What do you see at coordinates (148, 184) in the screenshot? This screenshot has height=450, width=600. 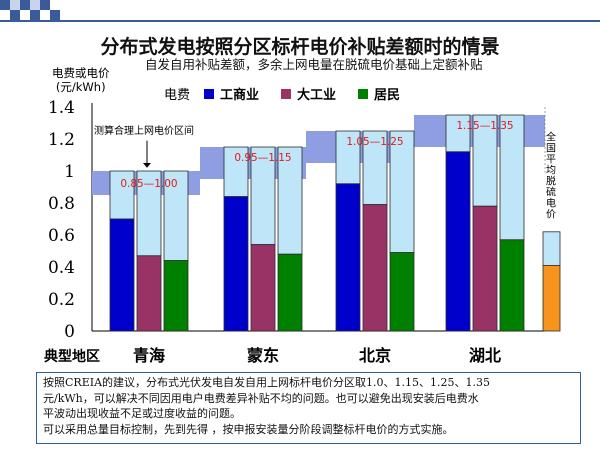 I see `band-range-label: 0.85—1.00` at bounding box center [148, 184].